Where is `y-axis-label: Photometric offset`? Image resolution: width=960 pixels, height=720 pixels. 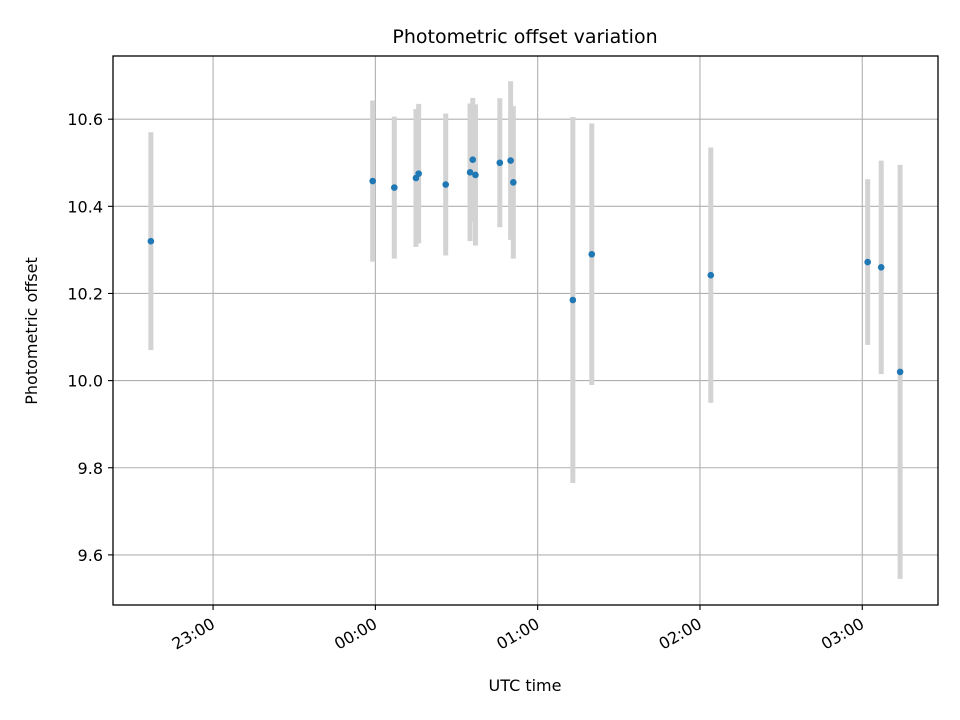 y-axis-label: Photometric offset is located at coordinates (31, 331).